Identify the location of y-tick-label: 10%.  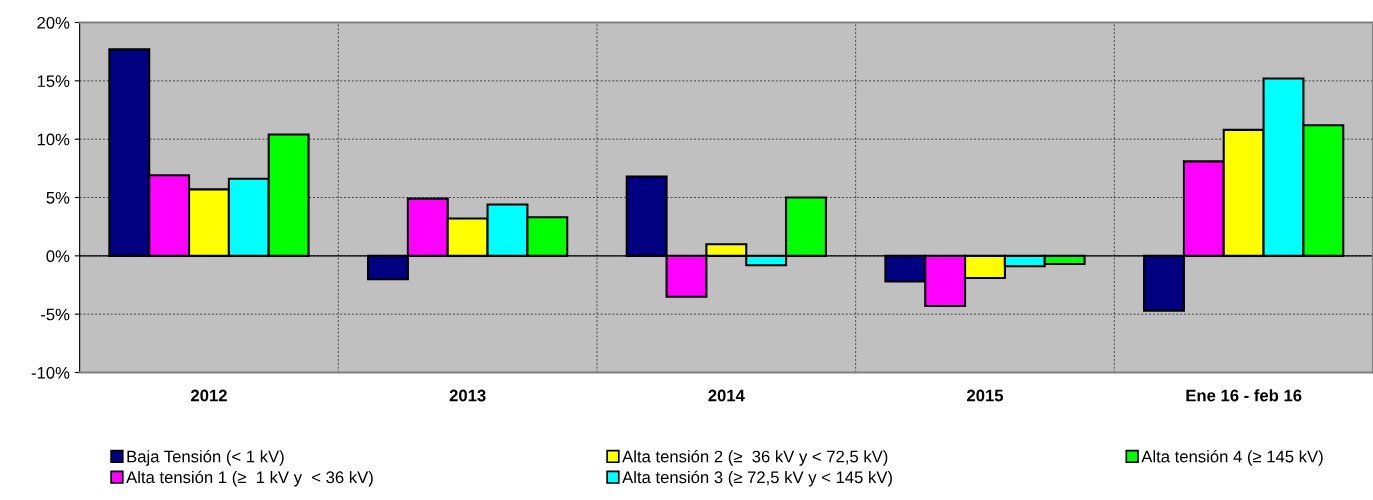
(53, 139).